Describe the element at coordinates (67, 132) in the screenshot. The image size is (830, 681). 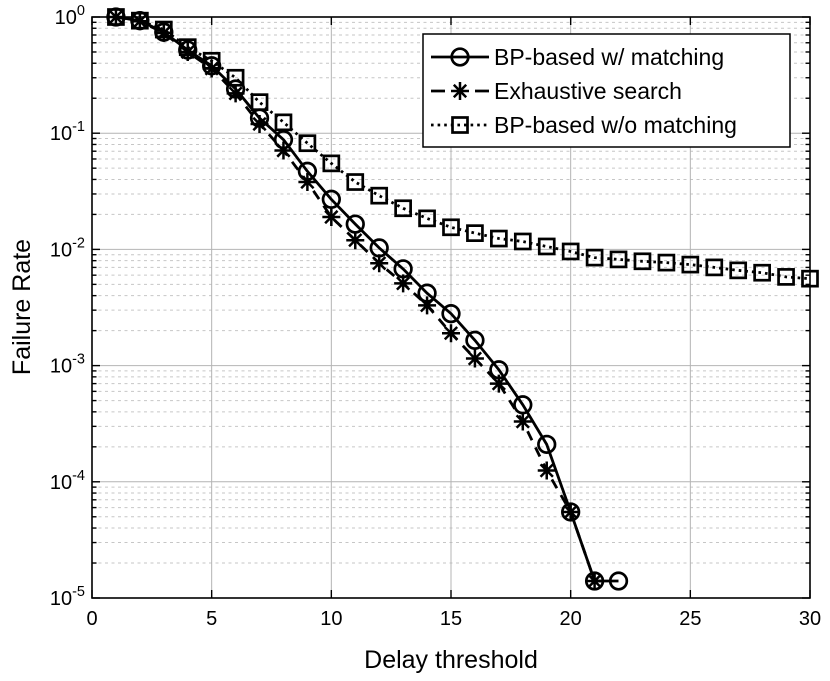
I see `y-tick-label: 10⁻¹` at that location.